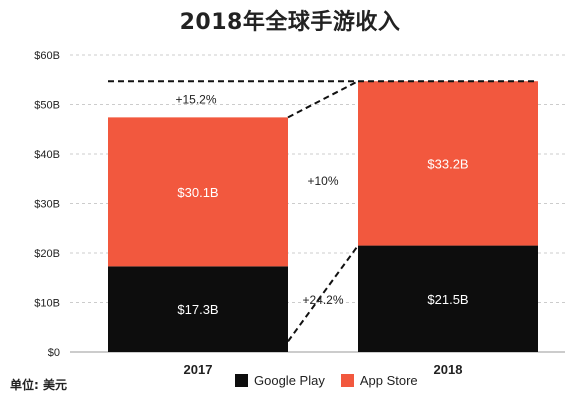 This screenshot has width=580, height=400. What do you see at coordinates (47, 155) in the screenshot?
I see `y-tick-label: $40B` at bounding box center [47, 155].